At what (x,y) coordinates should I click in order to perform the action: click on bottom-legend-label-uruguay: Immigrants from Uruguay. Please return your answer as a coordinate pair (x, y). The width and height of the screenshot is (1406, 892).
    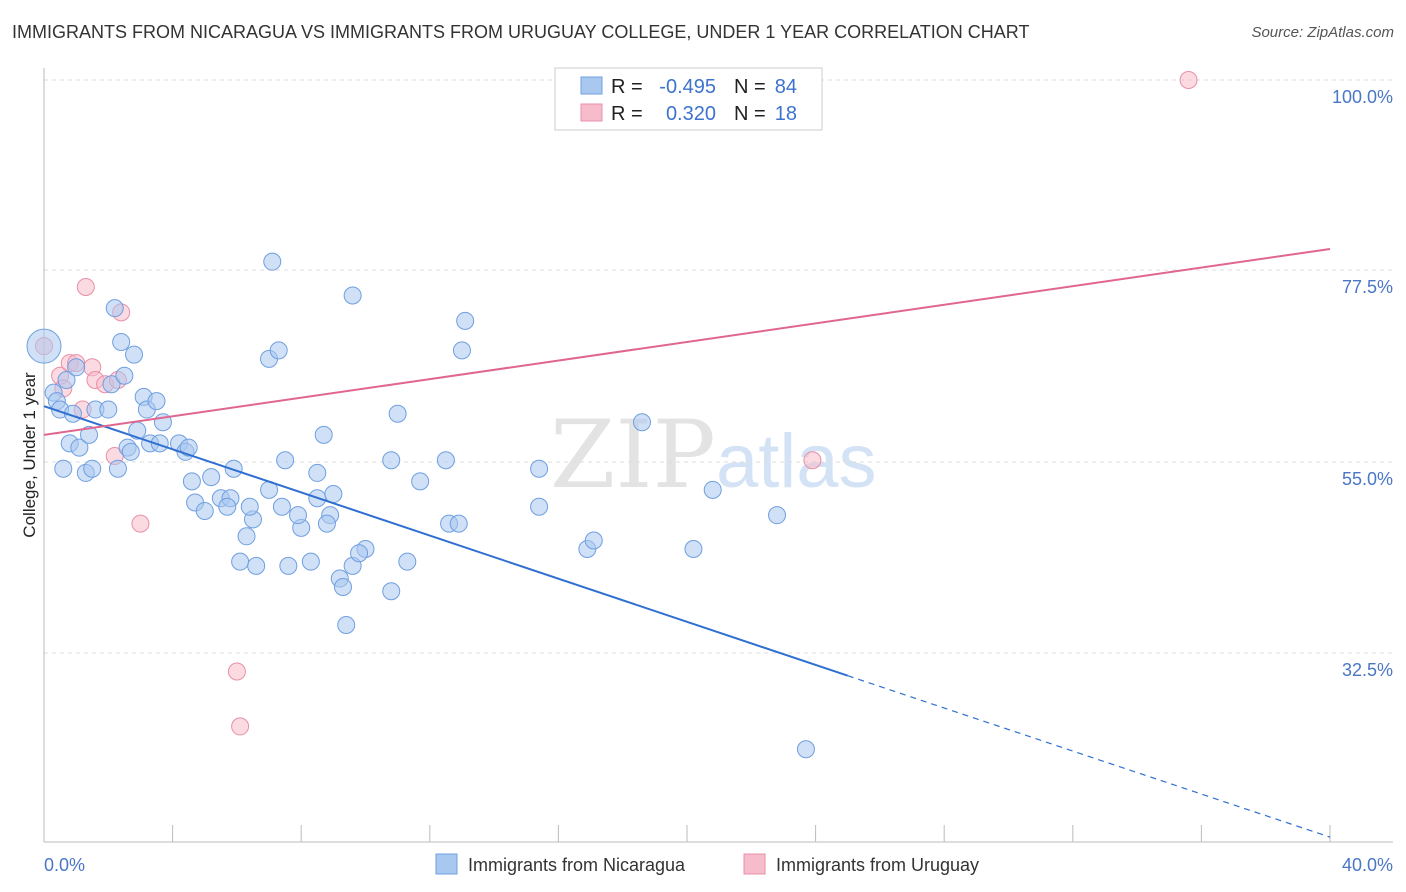
    Looking at the image, I should click on (877, 865).